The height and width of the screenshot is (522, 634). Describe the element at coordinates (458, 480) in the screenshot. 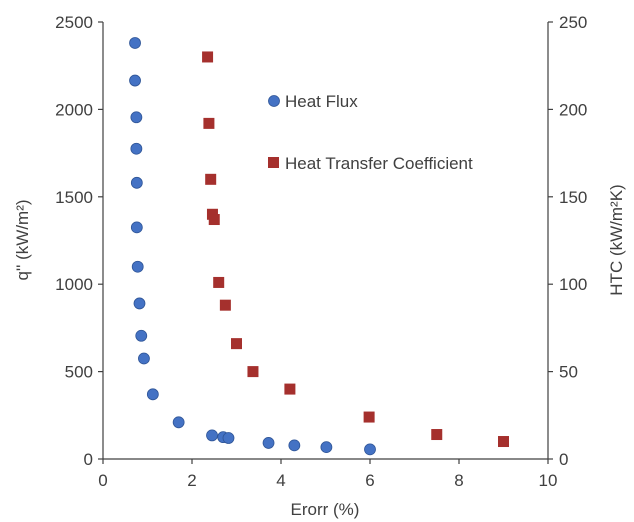

I see `x-tick-label: 8` at that location.